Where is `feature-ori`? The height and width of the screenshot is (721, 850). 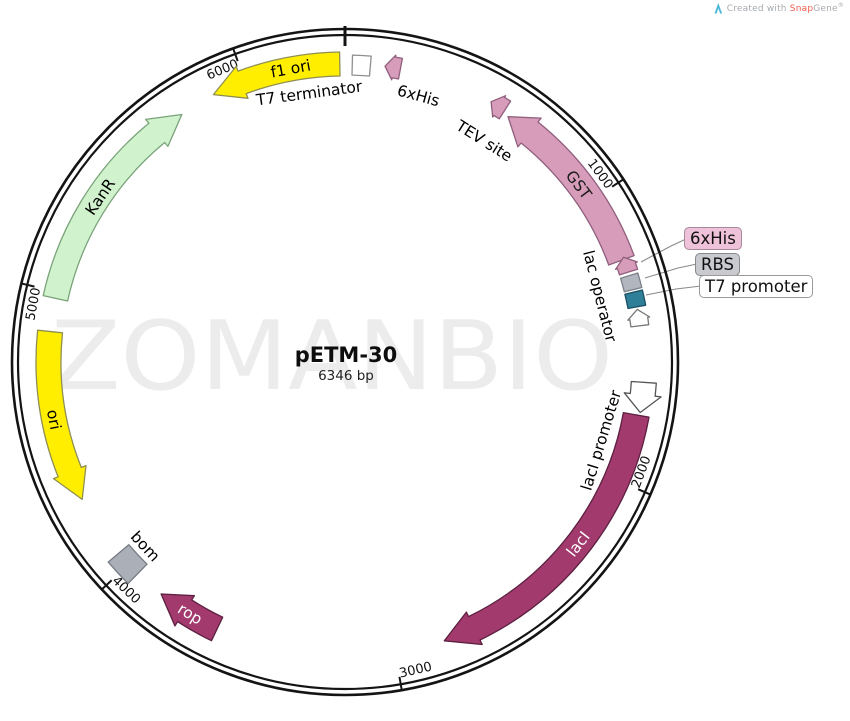 feature-ori is located at coordinates (61, 415).